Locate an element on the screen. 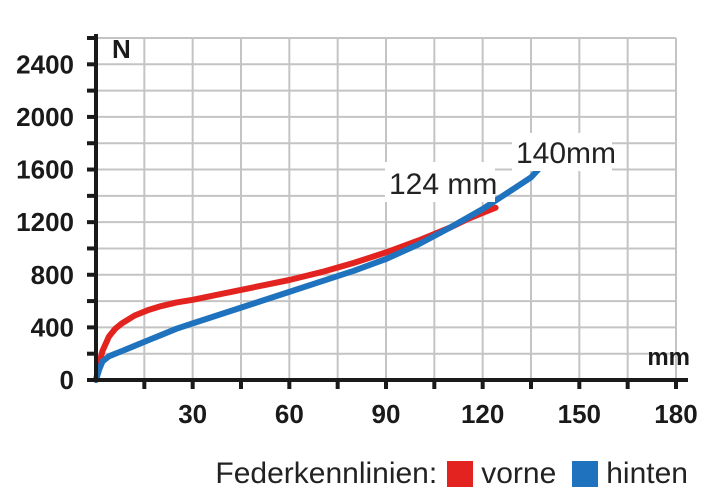 Image resolution: width=712 pixels, height=497 pixels. annotation-label: 124 mm is located at coordinates (443, 184).